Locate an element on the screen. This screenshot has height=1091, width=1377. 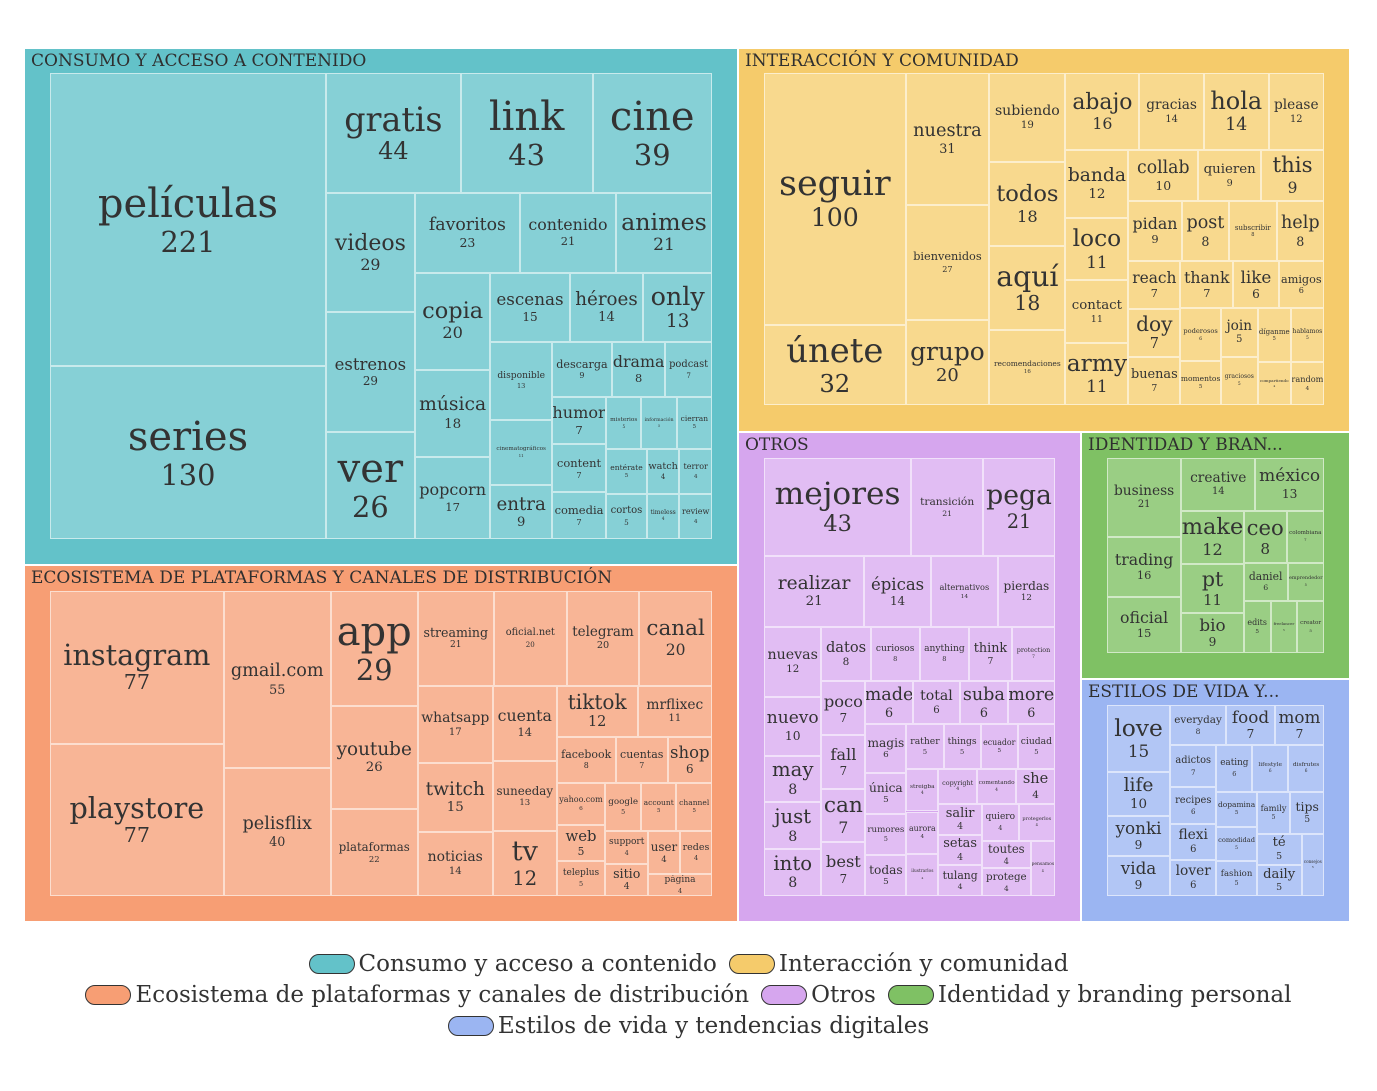
cell-value: 7 is located at coordinates (579, 430).